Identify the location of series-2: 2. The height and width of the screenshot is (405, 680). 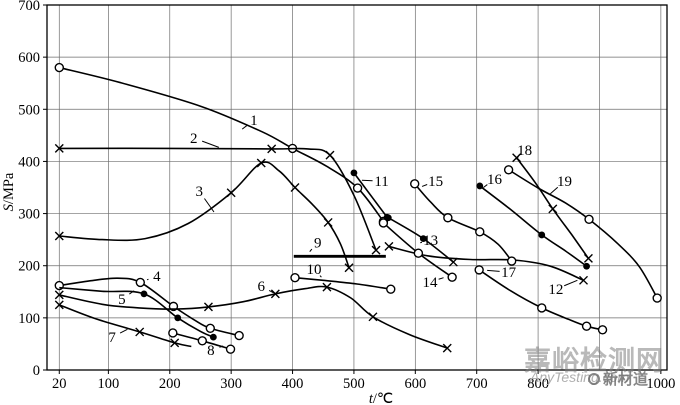
(217, 193).